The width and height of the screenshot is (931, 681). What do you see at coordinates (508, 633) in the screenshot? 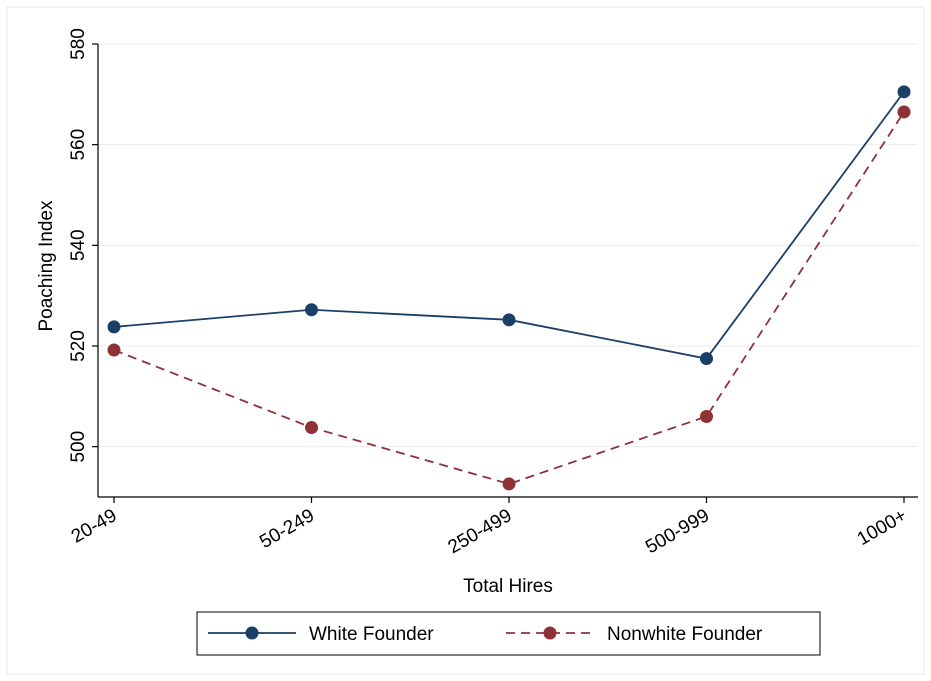
I see `legend: White Founder Nonwhite Founder` at bounding box center [508, 633].